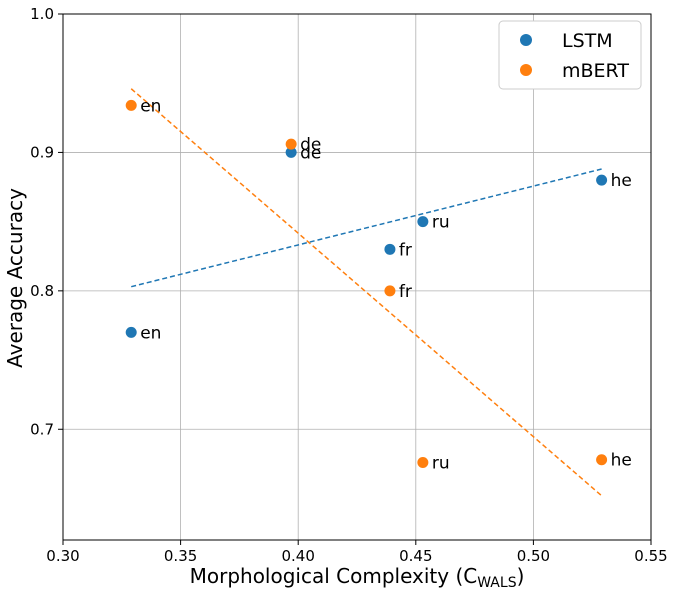 The height and width of the screenshot is (595, 676). I want to click on legend-mbert-marker, so click(526, 70).